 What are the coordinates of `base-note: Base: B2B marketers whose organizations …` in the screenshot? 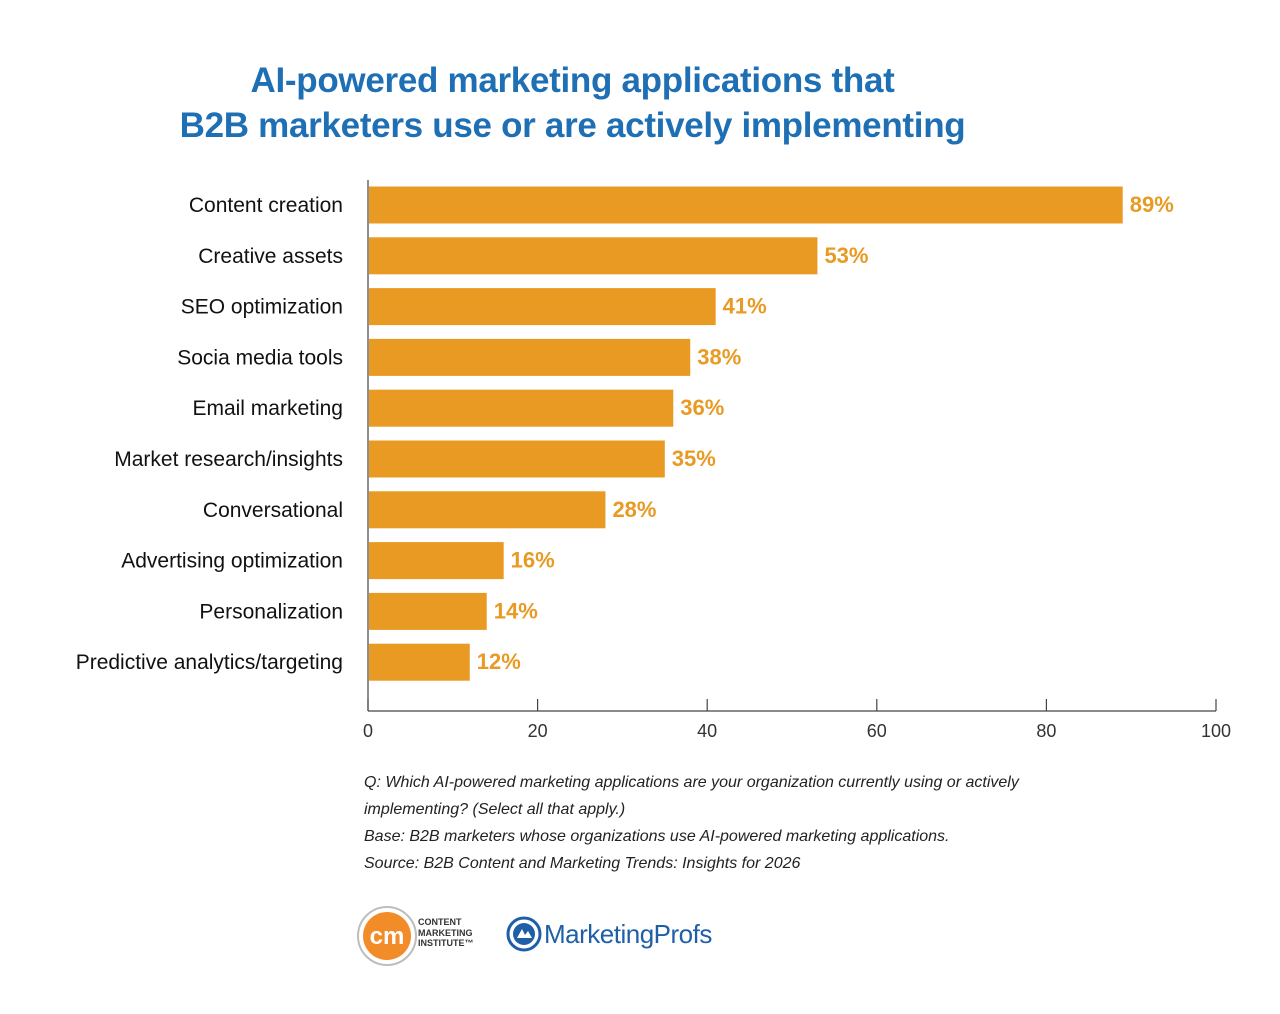 It's located at (657, 836).